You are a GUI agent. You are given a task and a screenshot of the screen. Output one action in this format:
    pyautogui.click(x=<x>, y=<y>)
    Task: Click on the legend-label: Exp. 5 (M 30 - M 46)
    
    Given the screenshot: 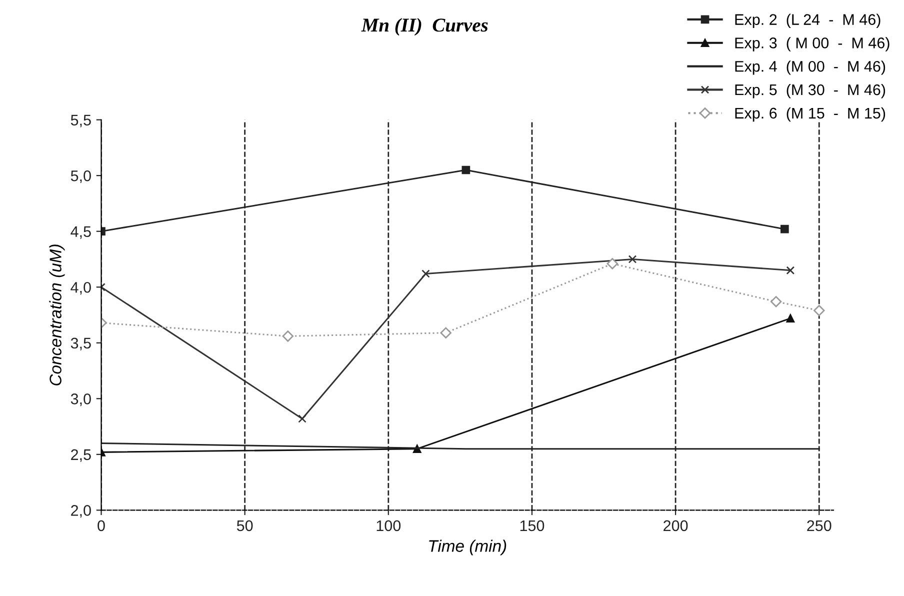 What is the action you would take?
    pyautogui.click(x=810, y=91)
    